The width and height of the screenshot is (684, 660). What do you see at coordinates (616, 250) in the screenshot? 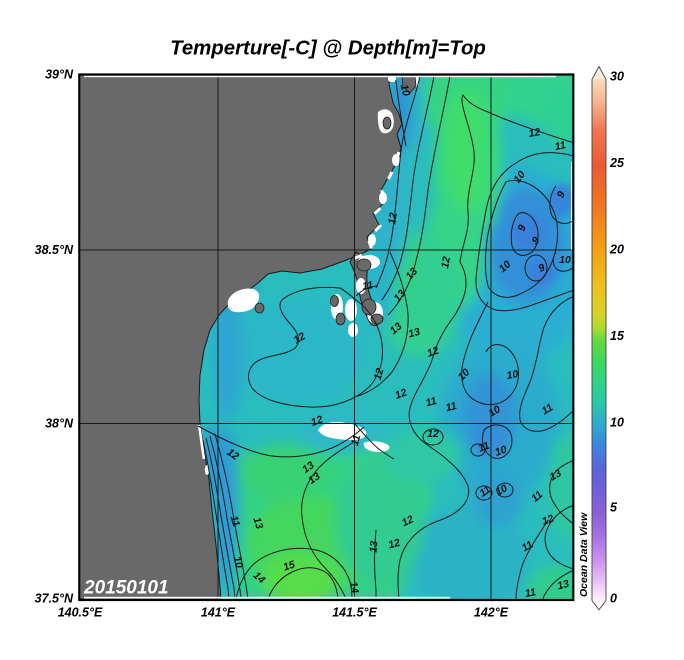
I see `svg-text: 20` at bounding box center [616, 250].